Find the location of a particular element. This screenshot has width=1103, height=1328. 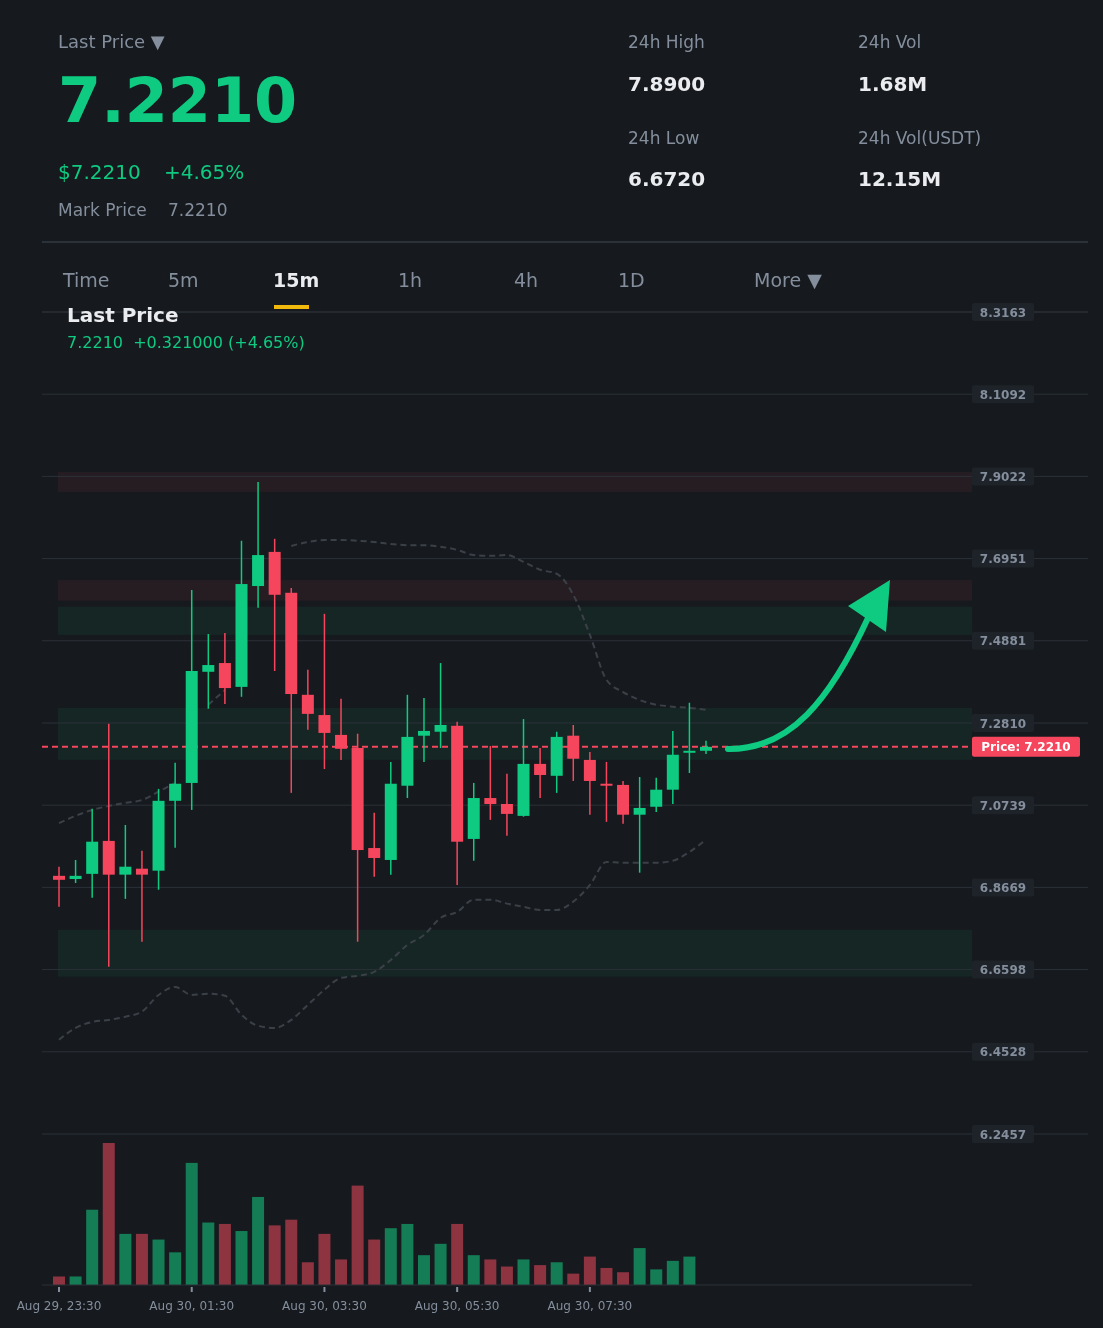

text: 5m is located at coordinates (183, 280).